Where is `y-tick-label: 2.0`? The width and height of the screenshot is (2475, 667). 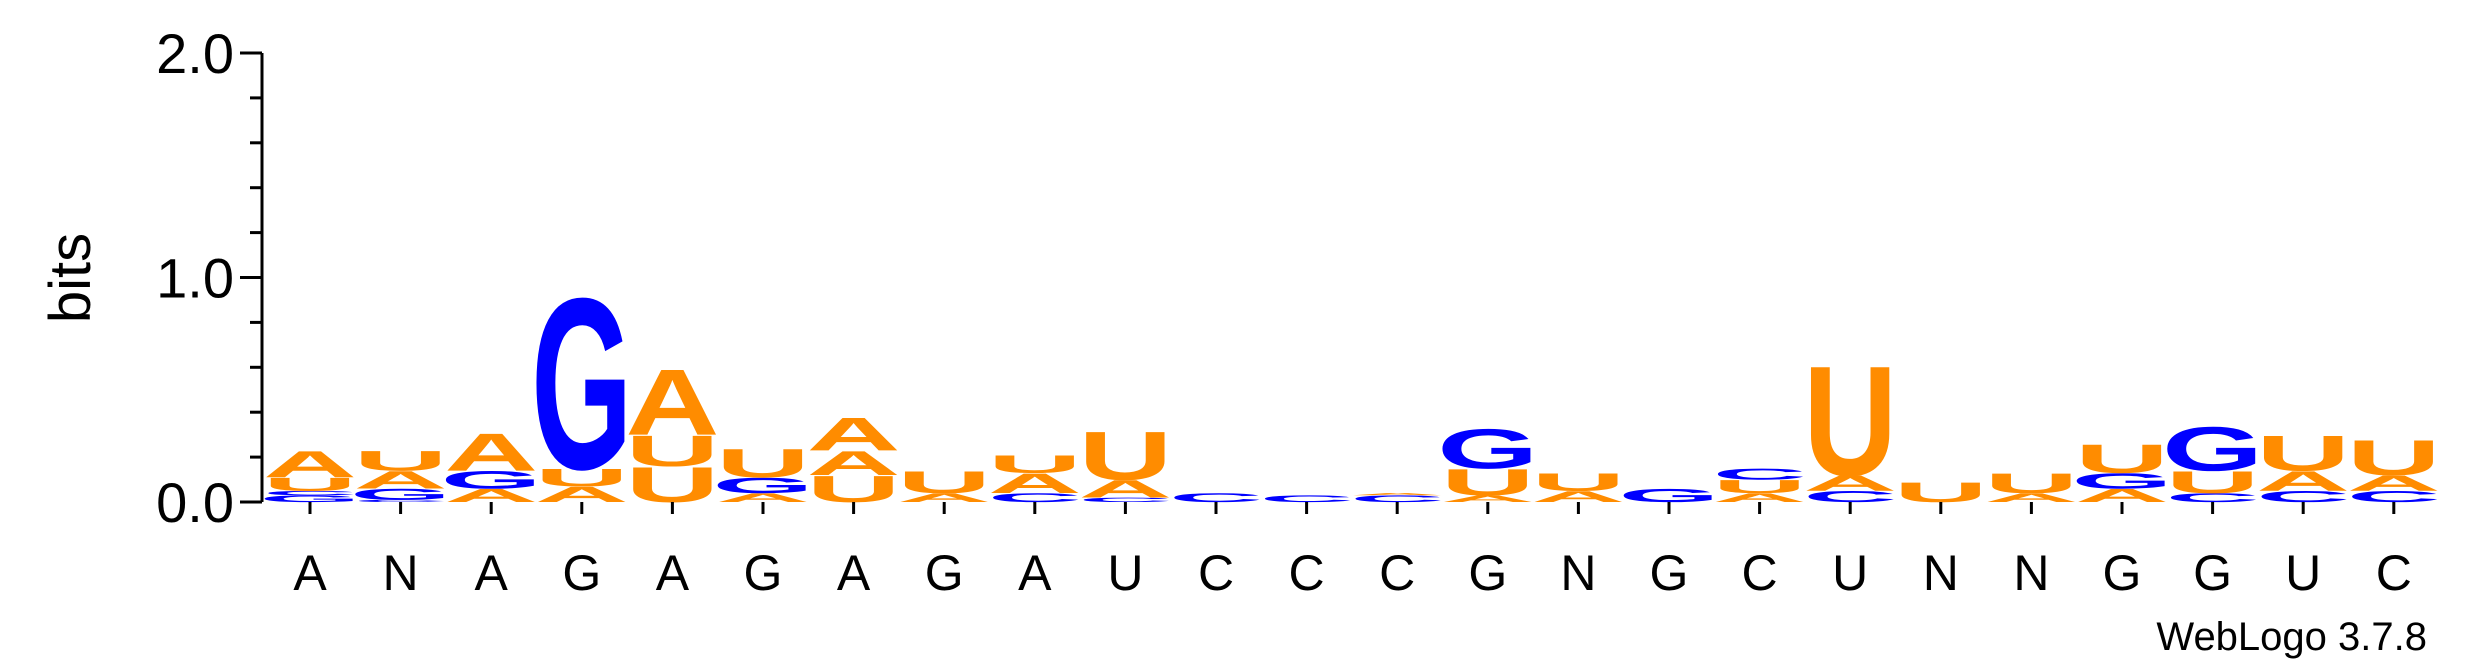 y-tick-label: 2.0 is located at coordinates (195, 53).